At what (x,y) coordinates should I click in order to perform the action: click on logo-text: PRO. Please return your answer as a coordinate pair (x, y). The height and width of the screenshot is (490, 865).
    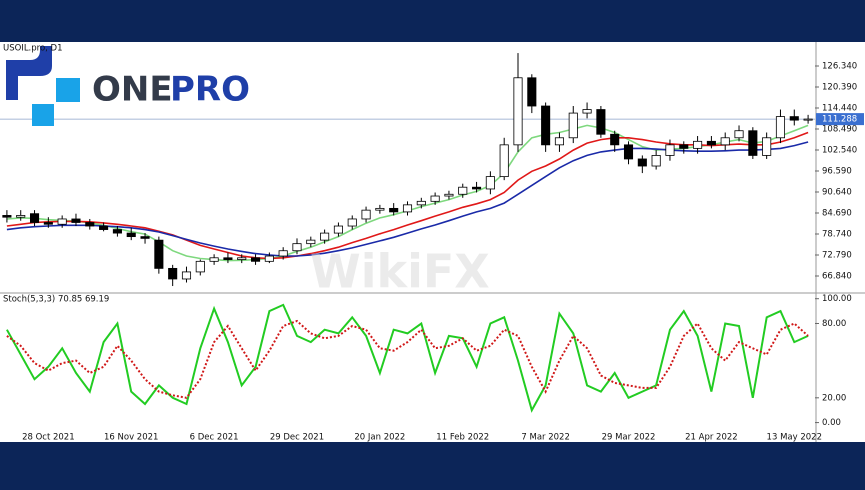
    Looking at the image, I should click on (210, 90).